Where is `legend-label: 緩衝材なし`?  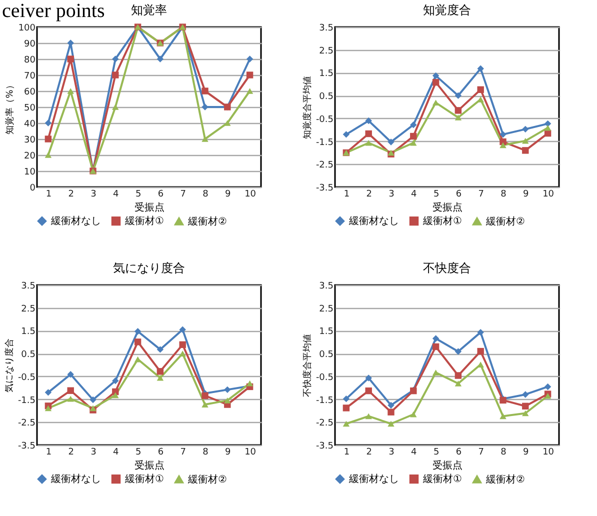 legend-label: 緩衝材なし is located at coordinates (373, 479).